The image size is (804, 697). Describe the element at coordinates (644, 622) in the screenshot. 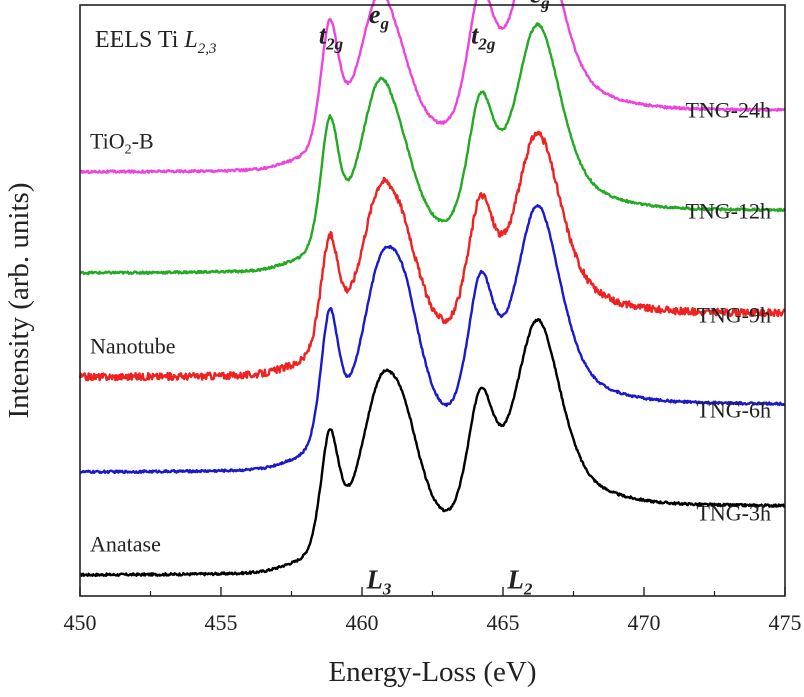

I see `x-tick-label: 470` at that location.